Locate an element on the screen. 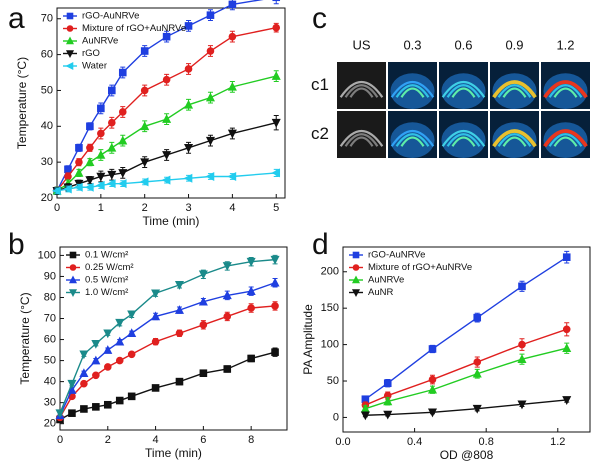 The image size is (601, 463). error-bar is located at coordinates (276, 2).